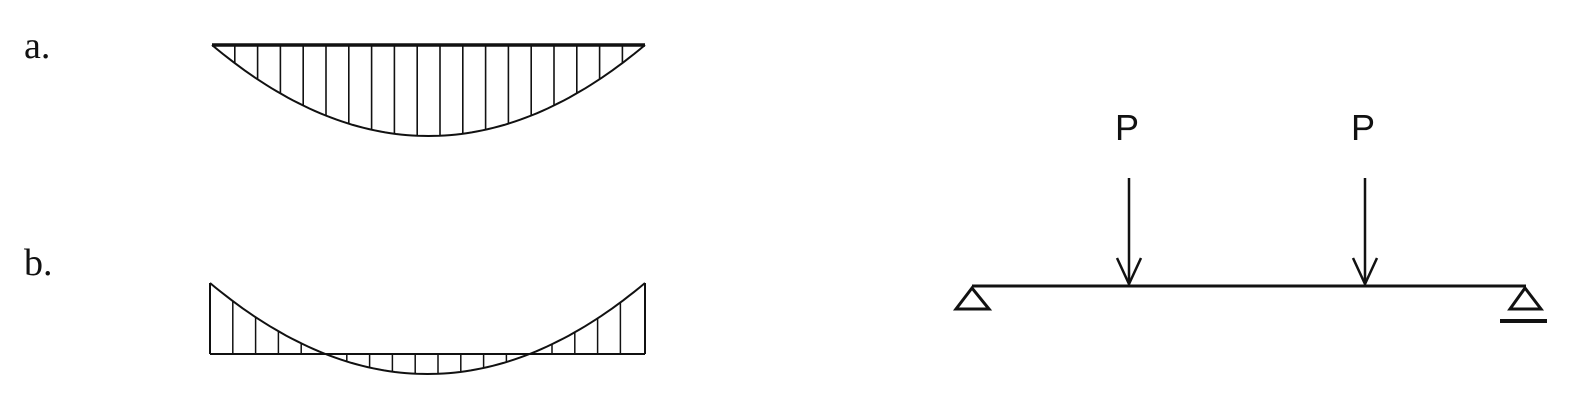 The width and height of the screenshot is (1590, 420). I want to click on roller-support-icon, so click(1523, 304).